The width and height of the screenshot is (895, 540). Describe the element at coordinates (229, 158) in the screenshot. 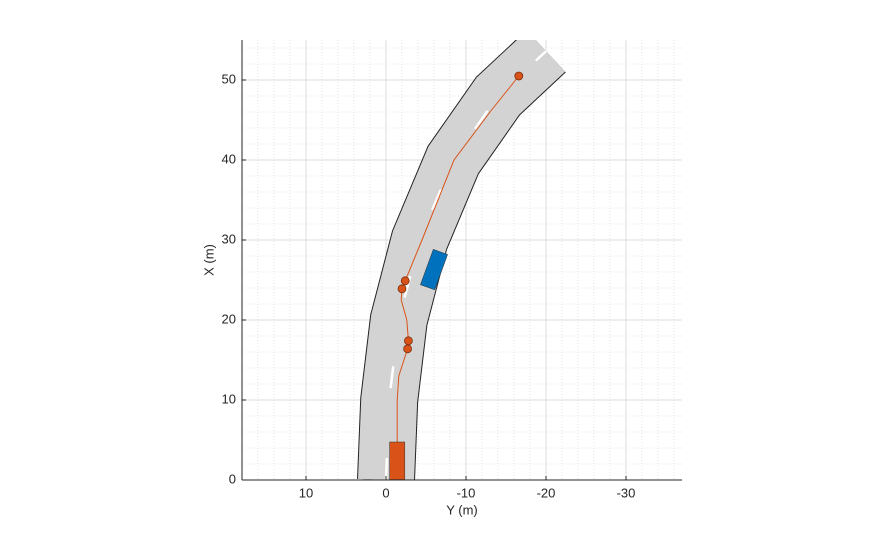

I see `y-tick-label: 40` at that location.